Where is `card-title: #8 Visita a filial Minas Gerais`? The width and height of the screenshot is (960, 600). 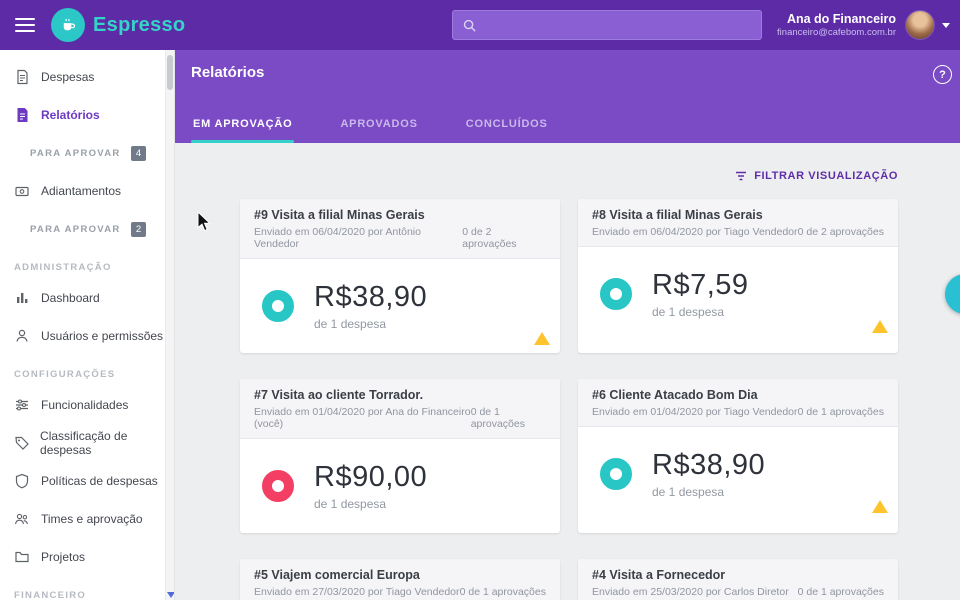
card-title: #8 Visita a filial Minas Gerais is located at coordinates (677, 215).